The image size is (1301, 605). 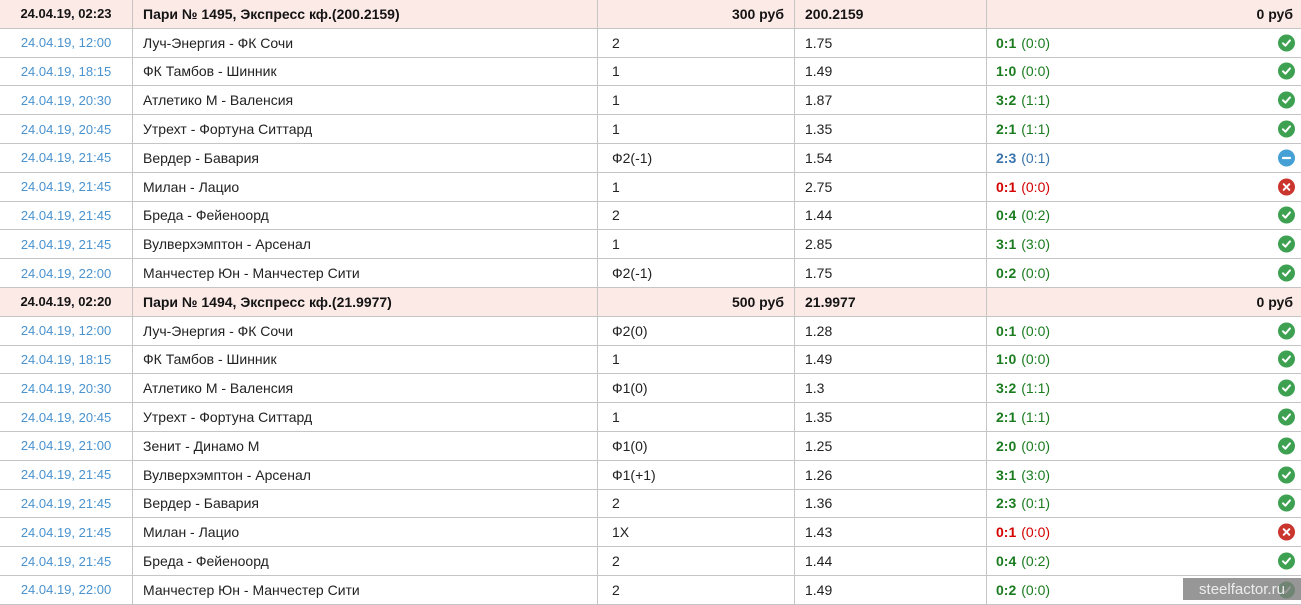 What do you see at coordinates (365, 215) in the screenshot?
I see `event-match-name: Бреда - Фейеноорд` at bounding box center [365, 215].